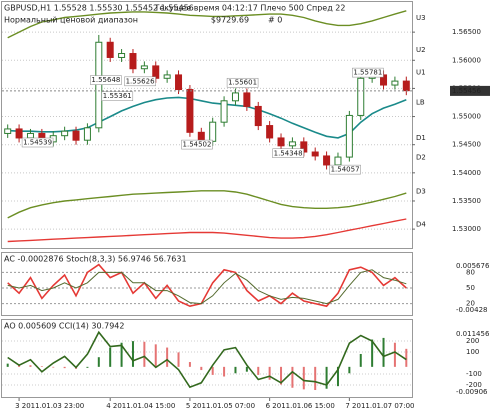  What do you see at coordinates (472, 352) in the screenshot?
I see `y-tick-label: 100` at bounding box center [472, 352].